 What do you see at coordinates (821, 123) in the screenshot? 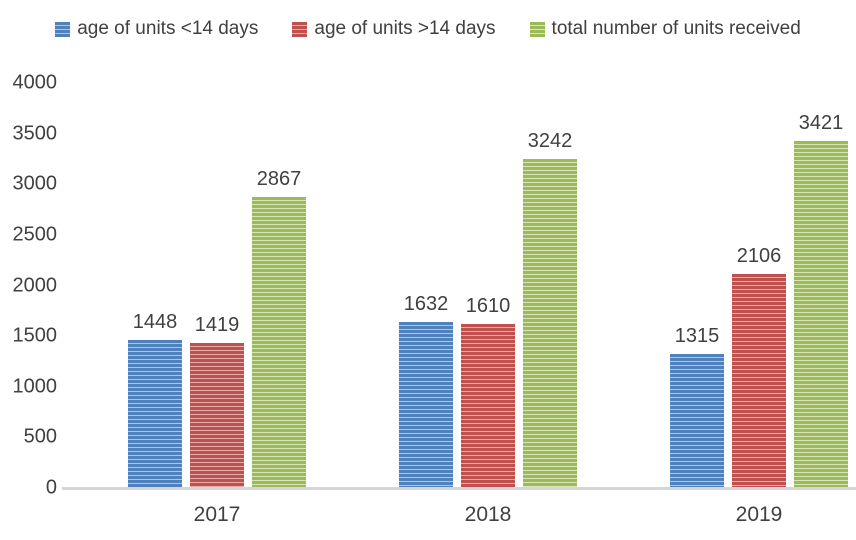
I see `bar-value-label: 3421` at bounding box center [821, 123].